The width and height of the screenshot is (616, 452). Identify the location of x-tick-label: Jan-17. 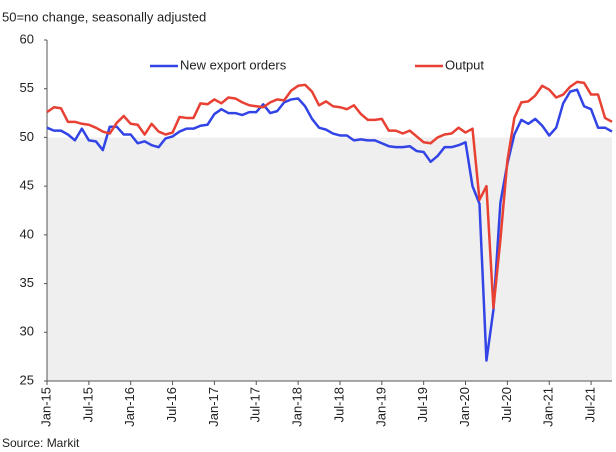
(213, 407).